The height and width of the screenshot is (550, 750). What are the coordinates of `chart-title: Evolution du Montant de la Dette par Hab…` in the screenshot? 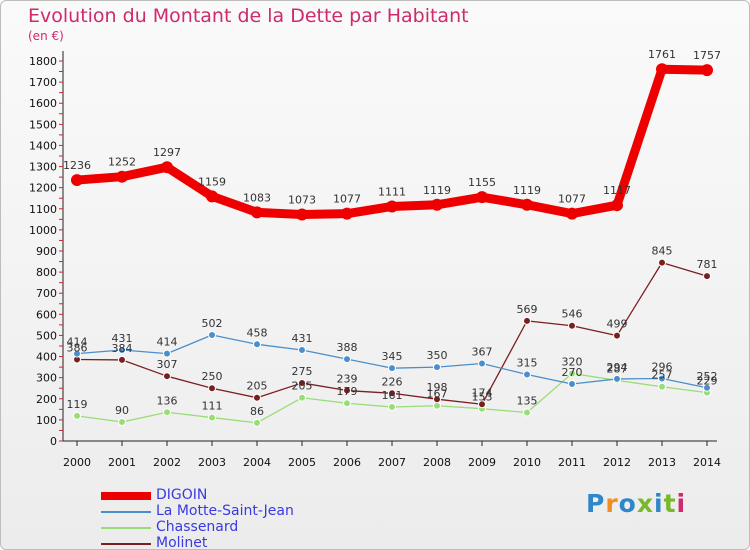 It's located at (248, 16).